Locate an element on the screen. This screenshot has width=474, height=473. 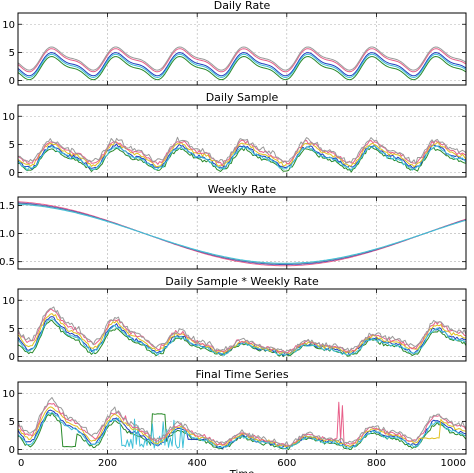
y-tick-label: 1.5 is located at coordinates (7, 206).